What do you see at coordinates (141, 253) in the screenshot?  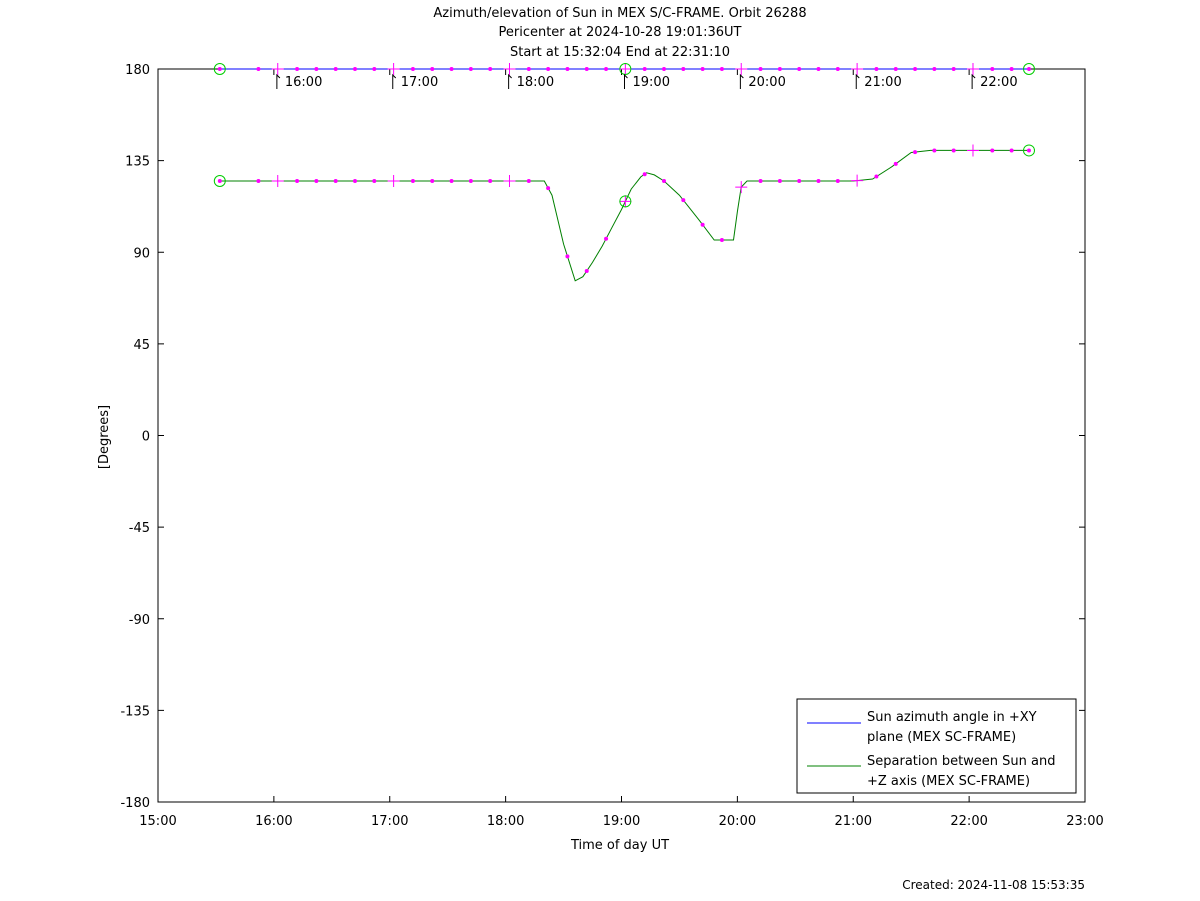 I see `y-tick-label: 90` at bounding box center [141, 253].